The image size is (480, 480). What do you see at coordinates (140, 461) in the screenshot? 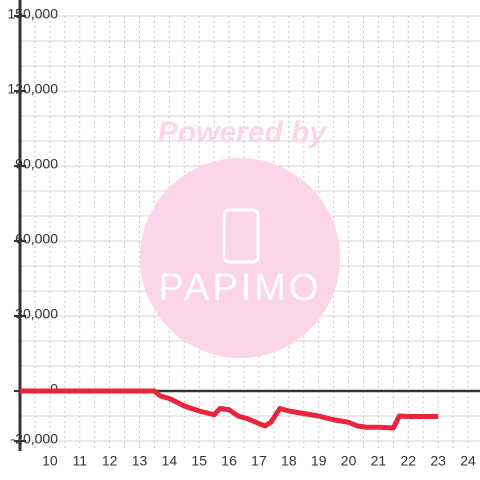
I see `x-tick-label: 13` at bounding box center [140, 461].